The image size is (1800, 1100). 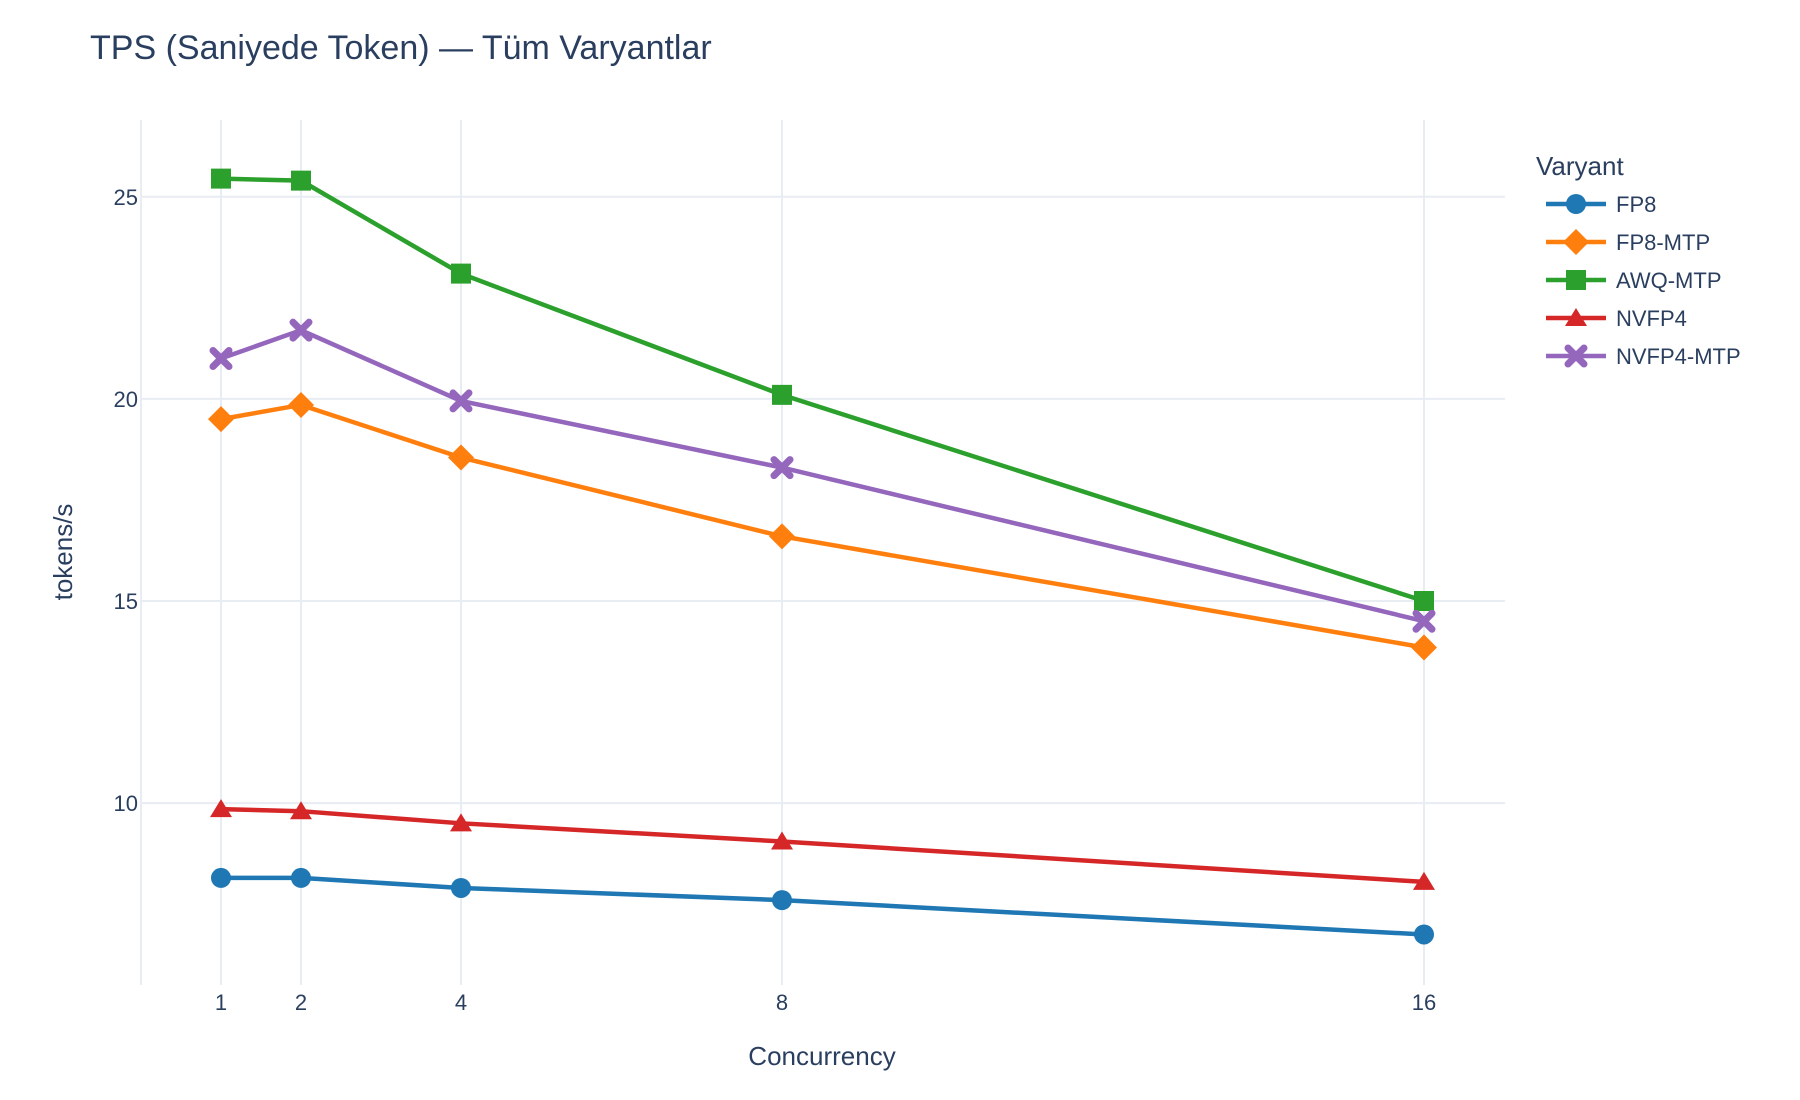 What do you see at coordinates (1424, 1002) in the screenshot?
I see `x-tick-label: 16` at bounding box center [1424, 1002].